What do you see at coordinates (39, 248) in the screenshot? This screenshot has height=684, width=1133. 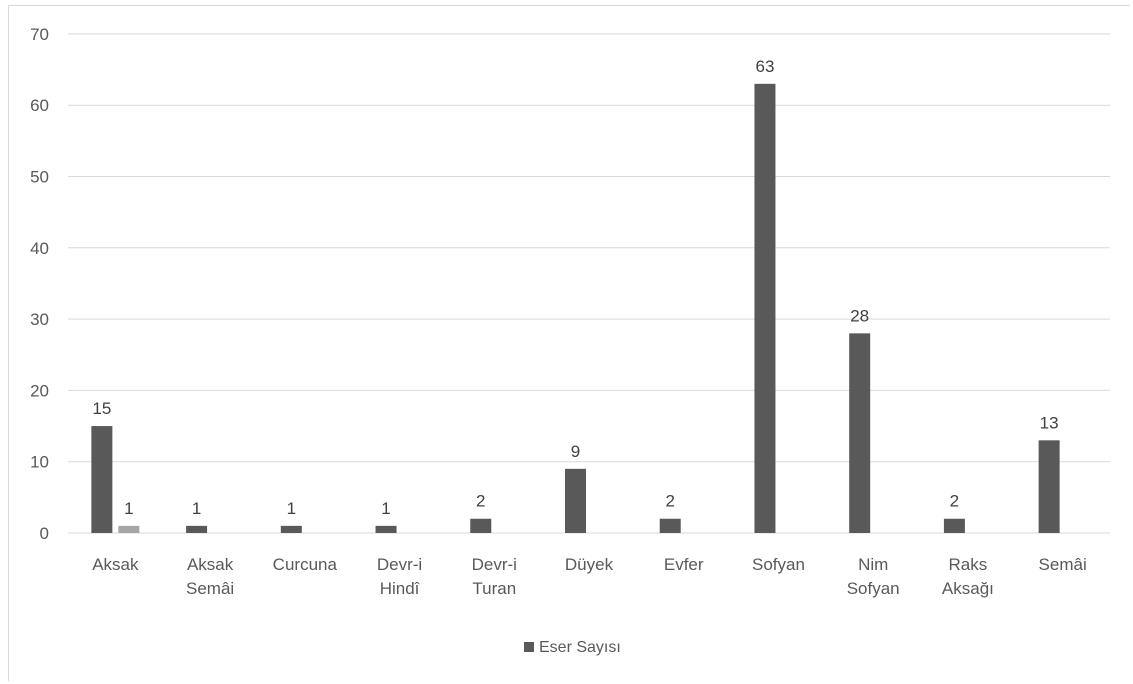 I see `y-tick-label: 40` at bounding box center [39, 248].